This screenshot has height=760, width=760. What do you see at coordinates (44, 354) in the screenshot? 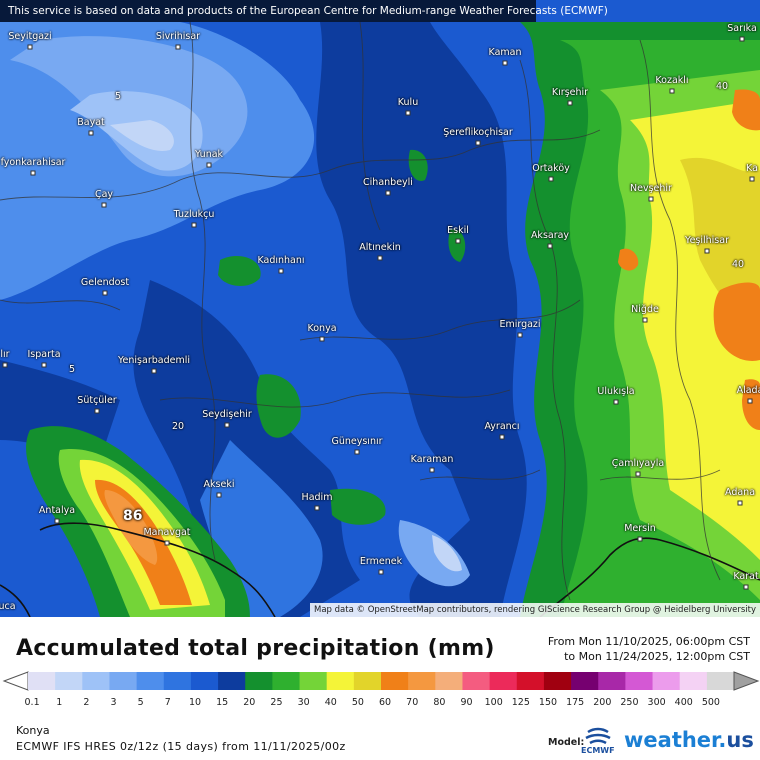
I see `city-label: Isparta` at bounding box center [44, 354].